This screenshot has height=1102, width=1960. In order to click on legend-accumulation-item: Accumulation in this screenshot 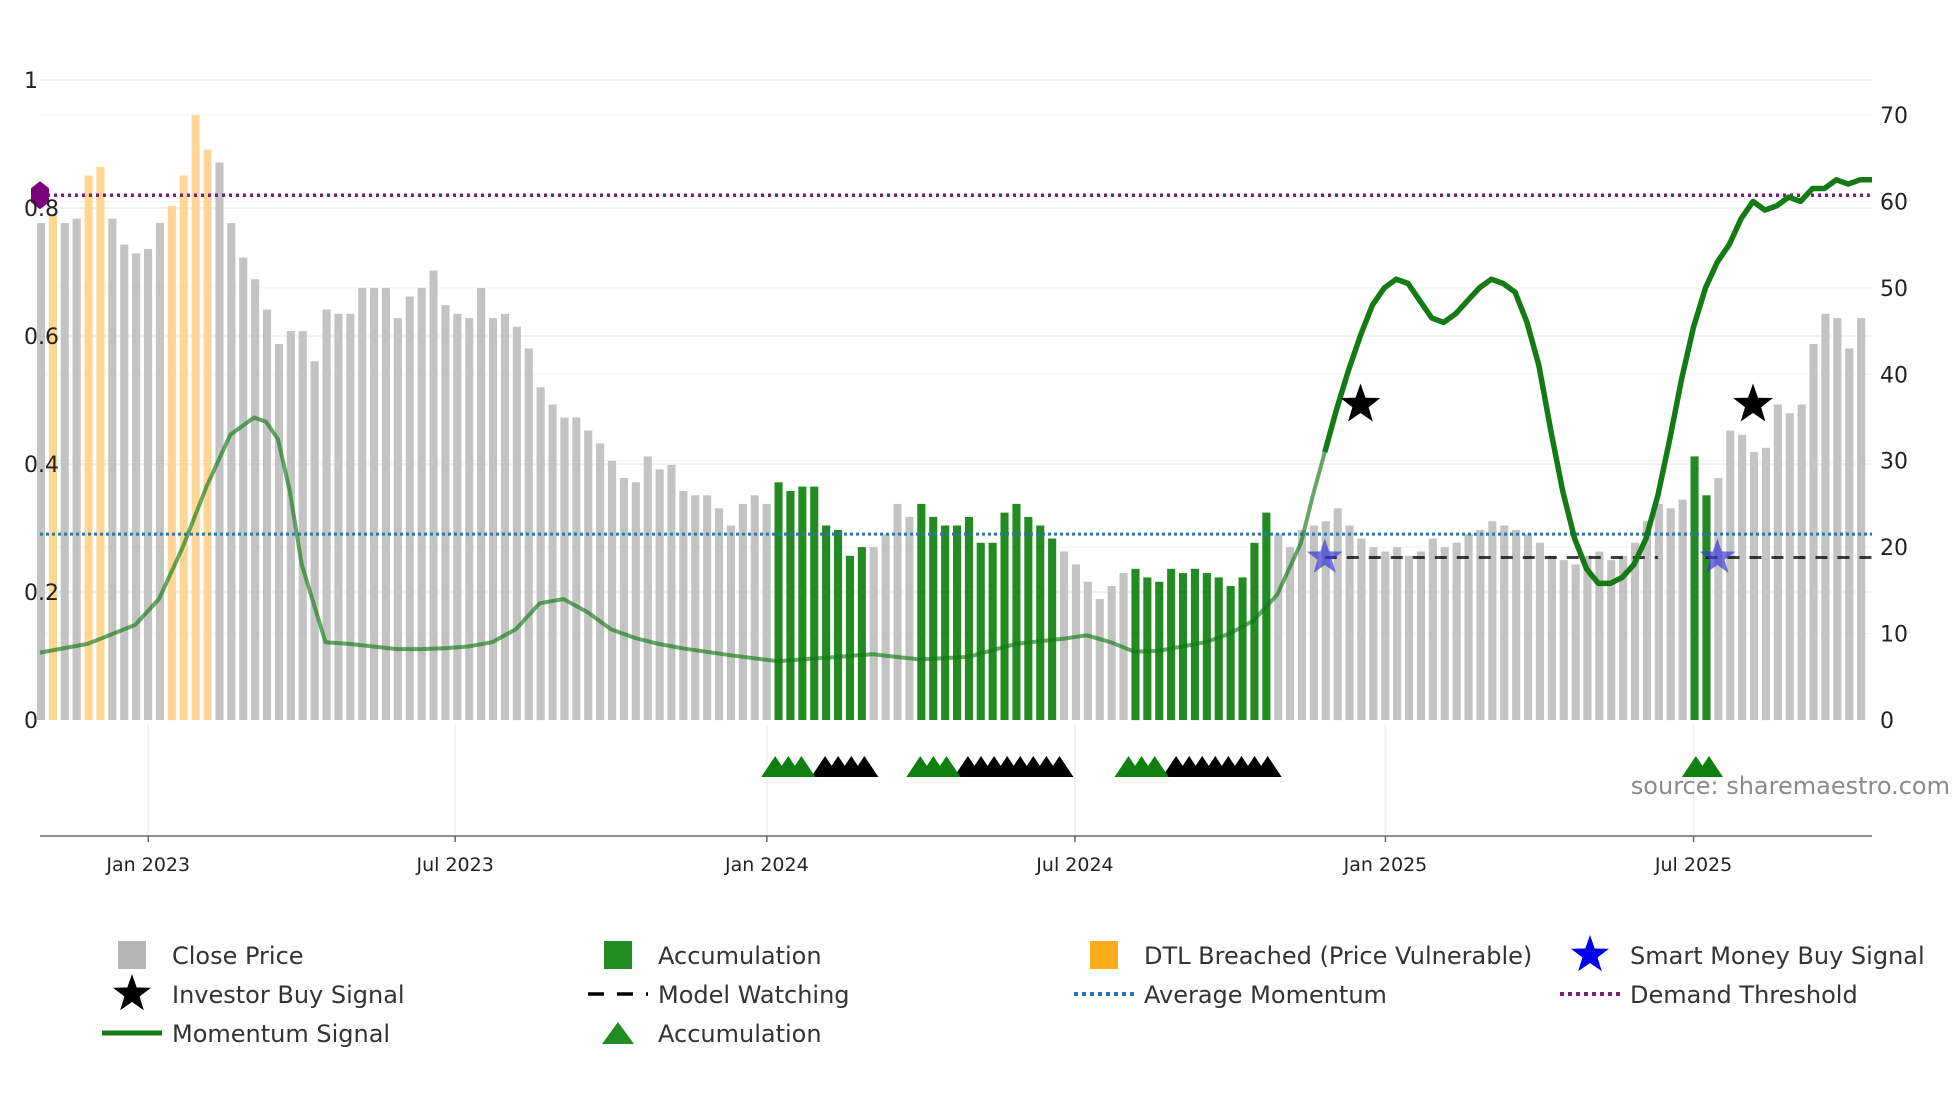, I will do `click(712, 1034)`.